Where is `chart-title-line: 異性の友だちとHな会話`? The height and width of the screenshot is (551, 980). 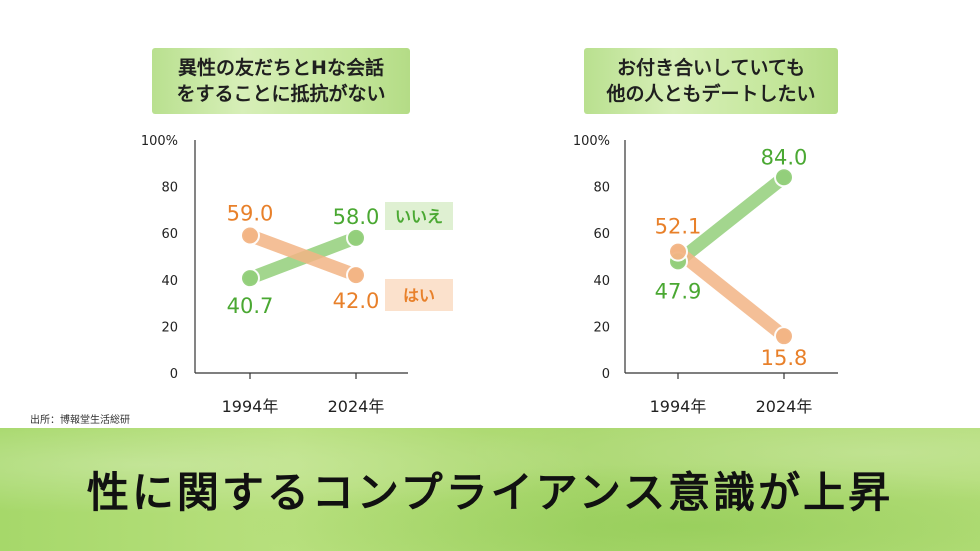
chart-title-line: 異性の友だちとHな会話 is located at coordinates (281, 68).